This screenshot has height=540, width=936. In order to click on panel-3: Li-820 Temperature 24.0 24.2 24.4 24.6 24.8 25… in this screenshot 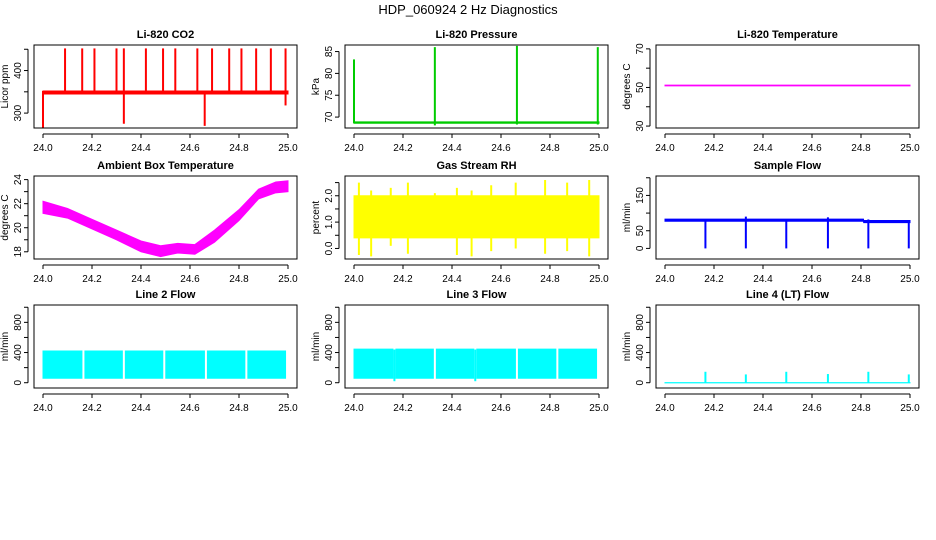, I will do `click(771, 91)`.